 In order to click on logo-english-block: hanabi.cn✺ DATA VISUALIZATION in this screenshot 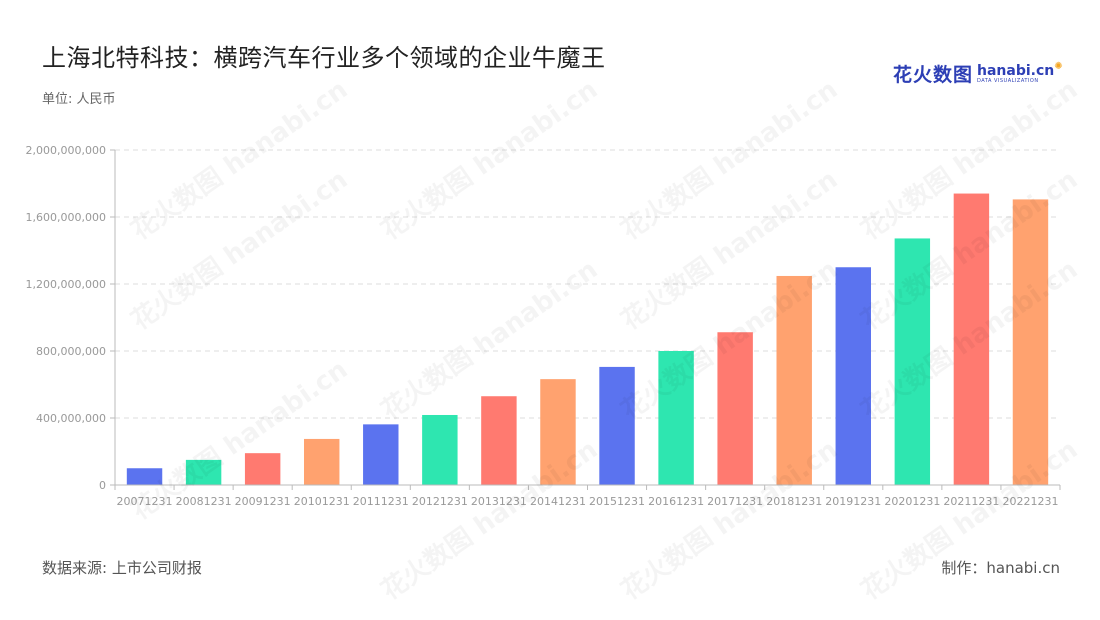, I will do `click(1020, 73)`.